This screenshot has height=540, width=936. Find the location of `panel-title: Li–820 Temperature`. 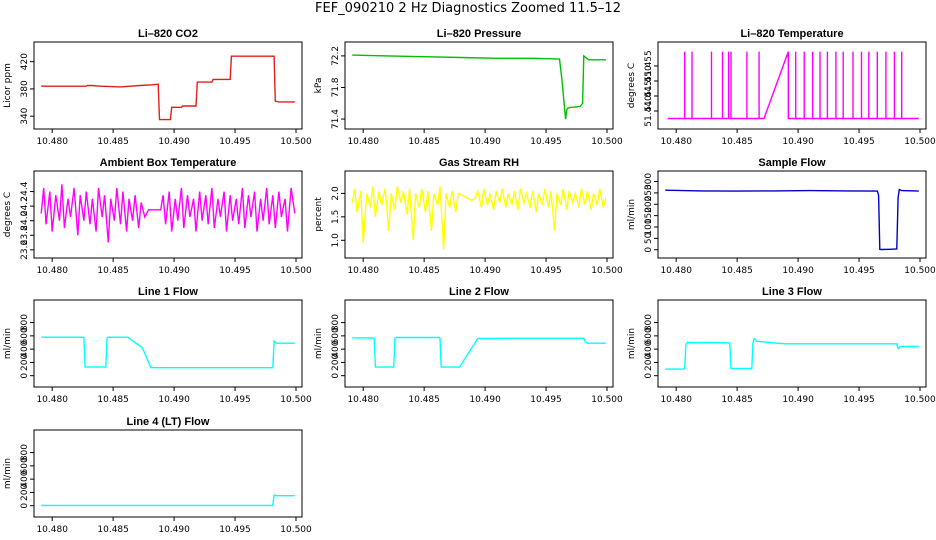

panel-title: Li–820 Temperature is located at coordinates (791, 34).